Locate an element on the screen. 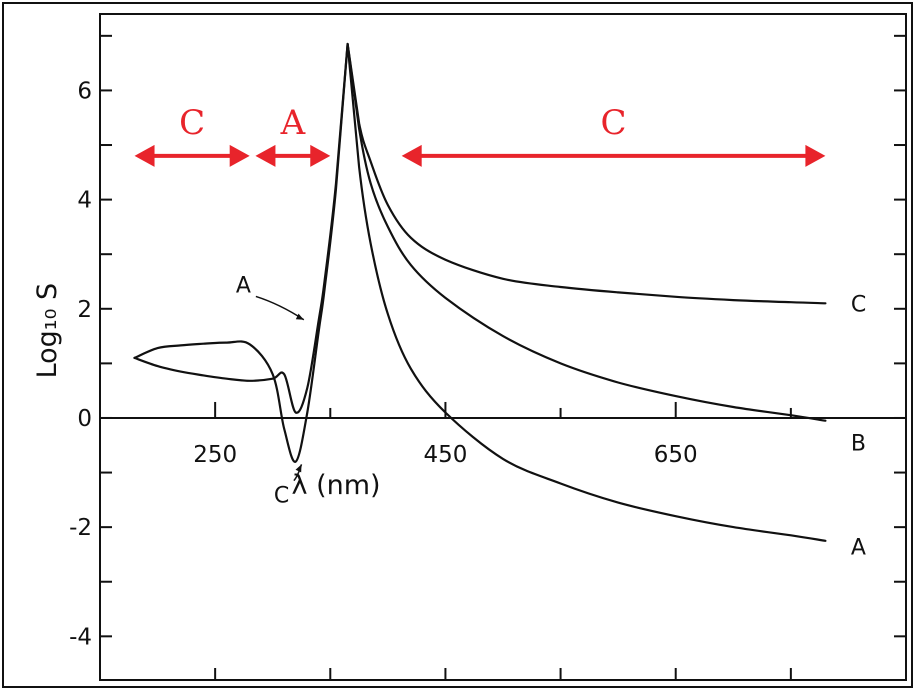 Image resolution: width=916 pixels, height=691 pixels. curve-annotations: AC is located at coordinates (270, 391).